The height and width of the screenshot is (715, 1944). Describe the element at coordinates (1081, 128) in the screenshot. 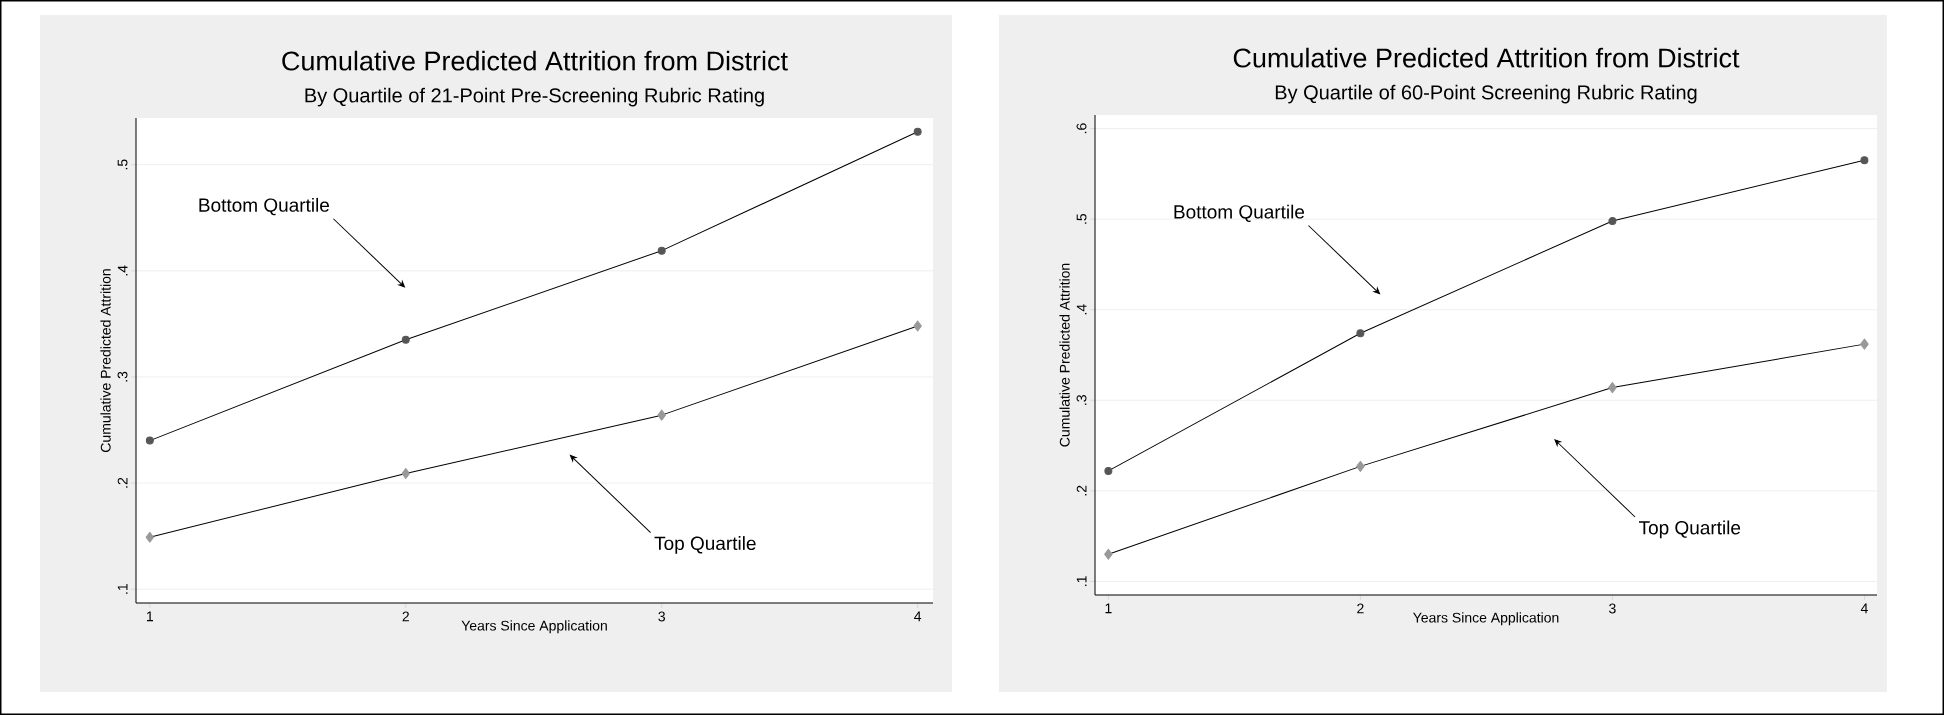

I see `y-tick-label: .6` at that location.